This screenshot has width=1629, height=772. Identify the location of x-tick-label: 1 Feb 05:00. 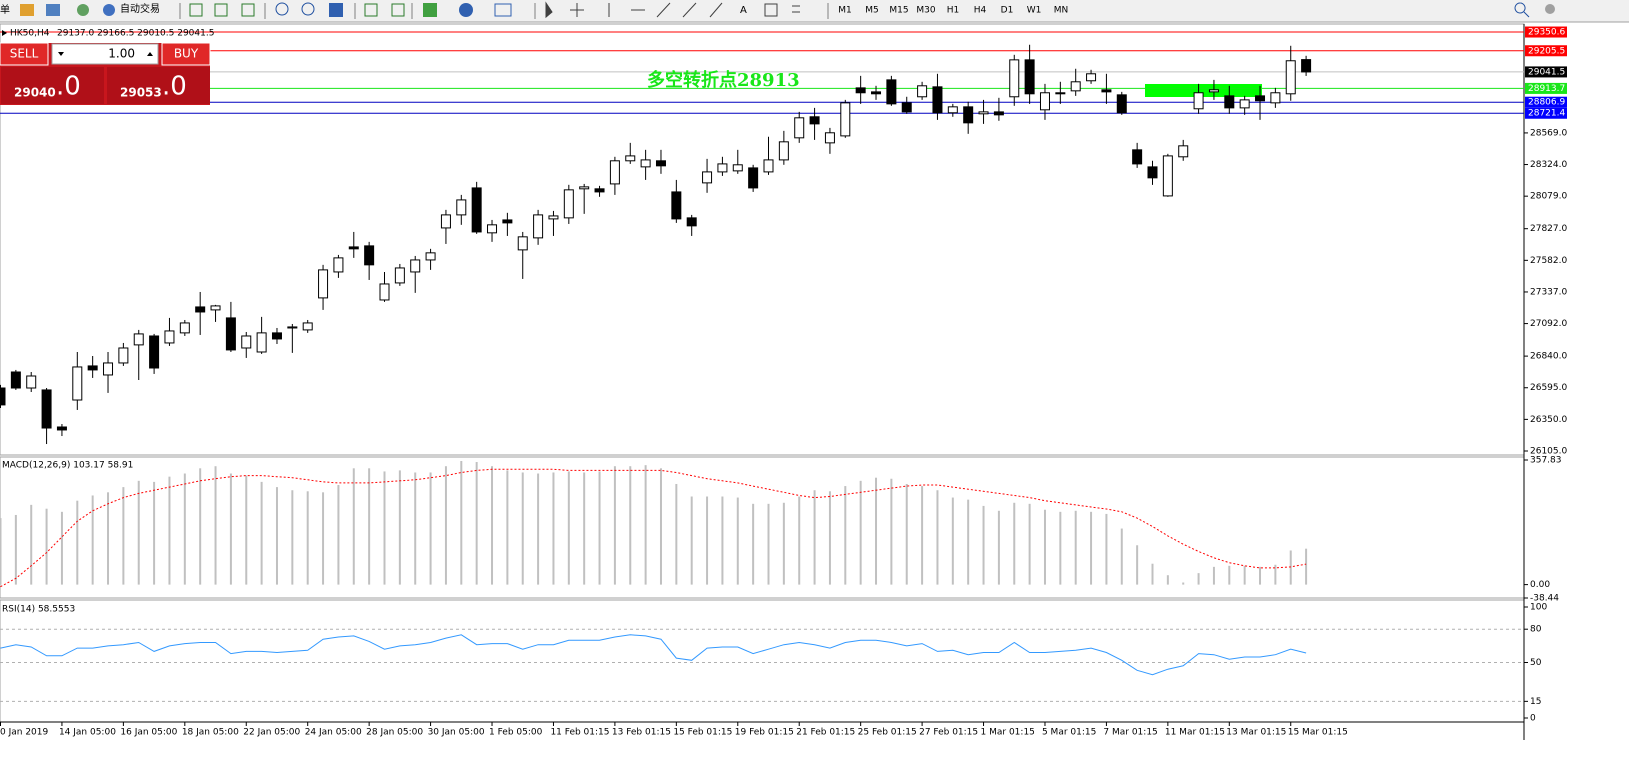
(516, 733).